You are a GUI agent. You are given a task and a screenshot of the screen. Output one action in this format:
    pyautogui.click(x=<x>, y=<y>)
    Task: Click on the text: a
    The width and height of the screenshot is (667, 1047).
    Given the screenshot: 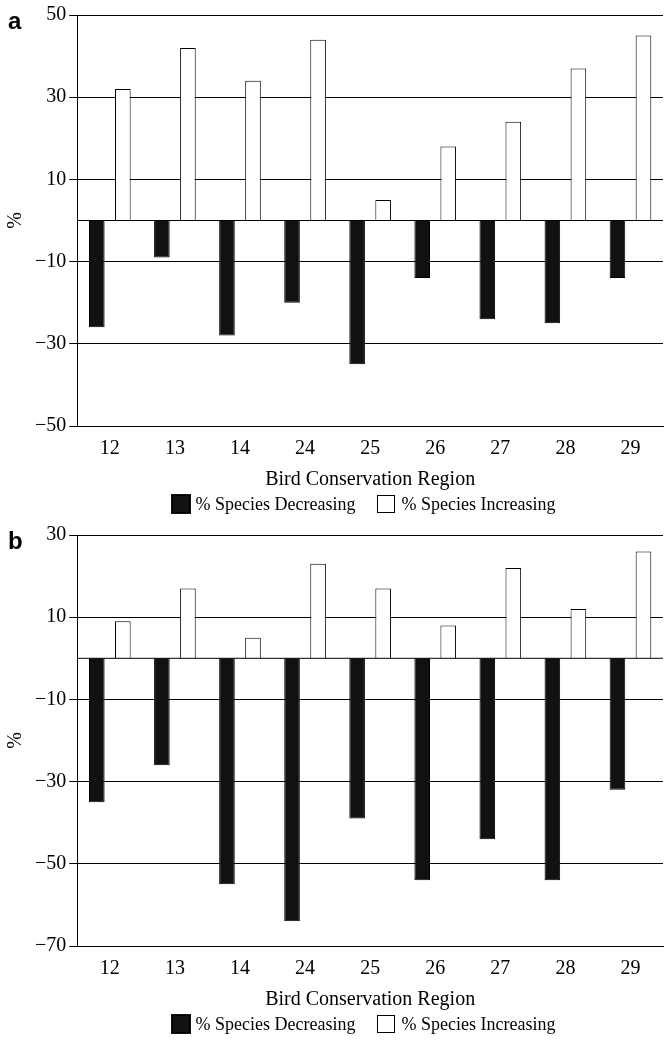 What is the action you would take?
    pyautogui.click(x=15, y=20)
    